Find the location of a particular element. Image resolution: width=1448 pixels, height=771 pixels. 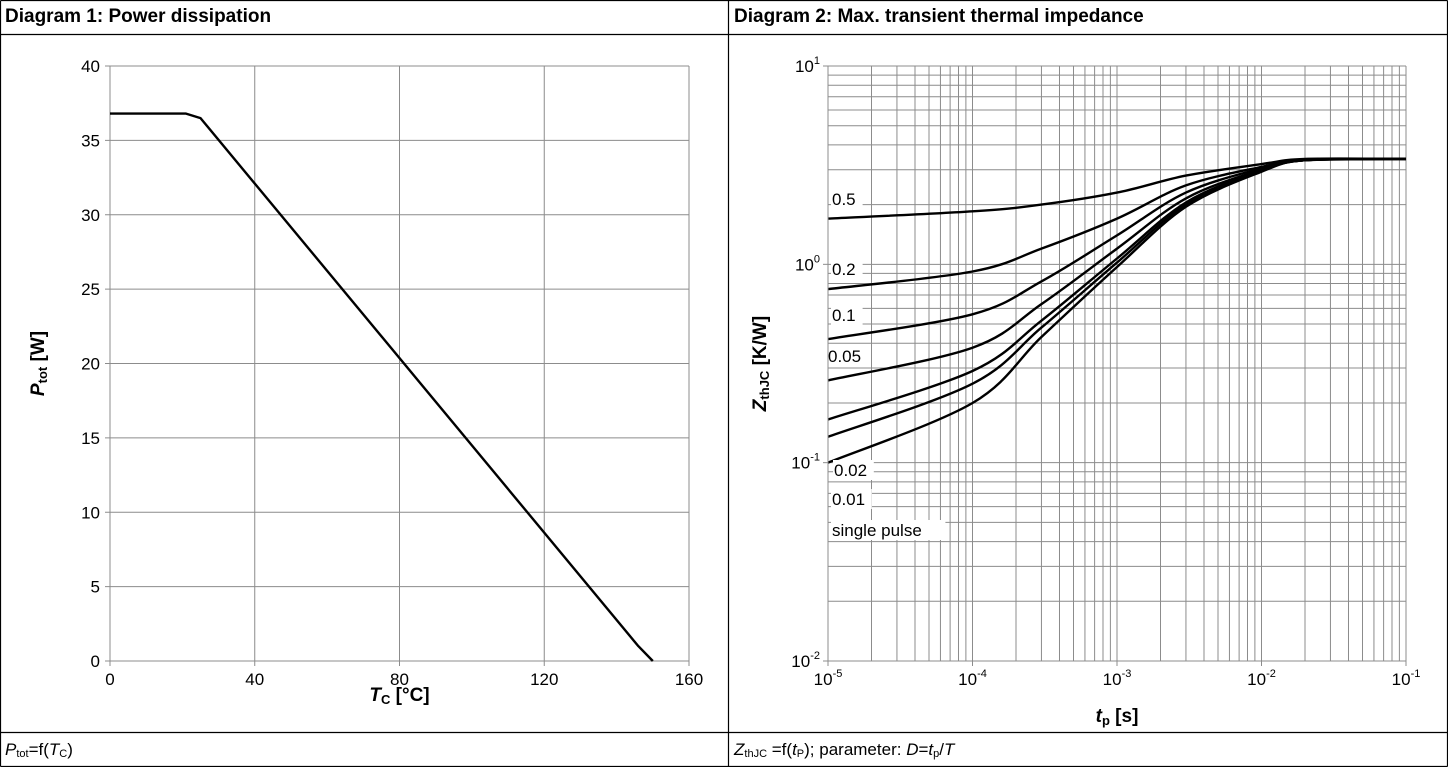

chart1-xlabel: TC [°C] is located at coordinates (399, 696).